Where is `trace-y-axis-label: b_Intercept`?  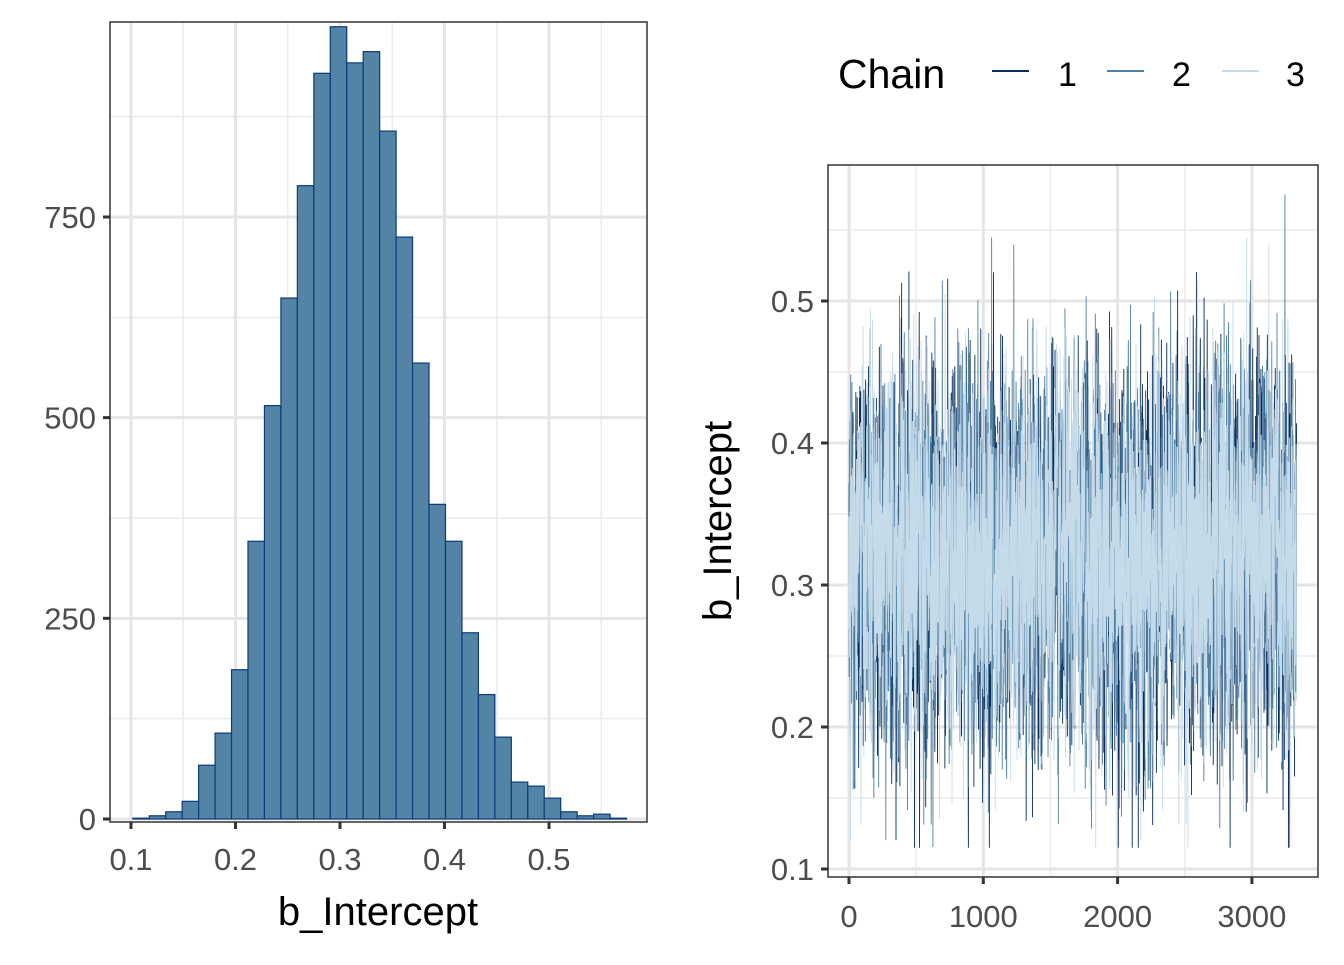
trace-y-axis-label: b_Intercept is located at coordinates (718, 521).